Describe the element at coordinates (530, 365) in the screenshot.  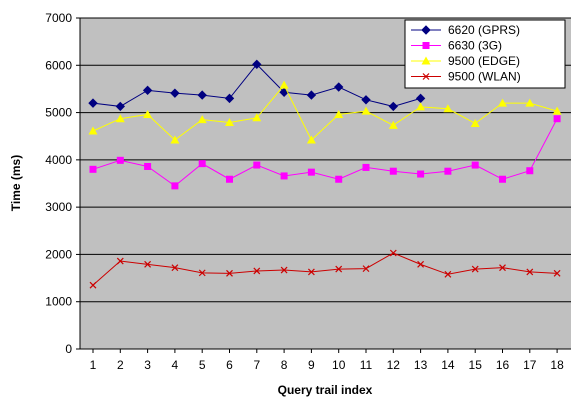
I see `x-tick-label: 17` at that location.